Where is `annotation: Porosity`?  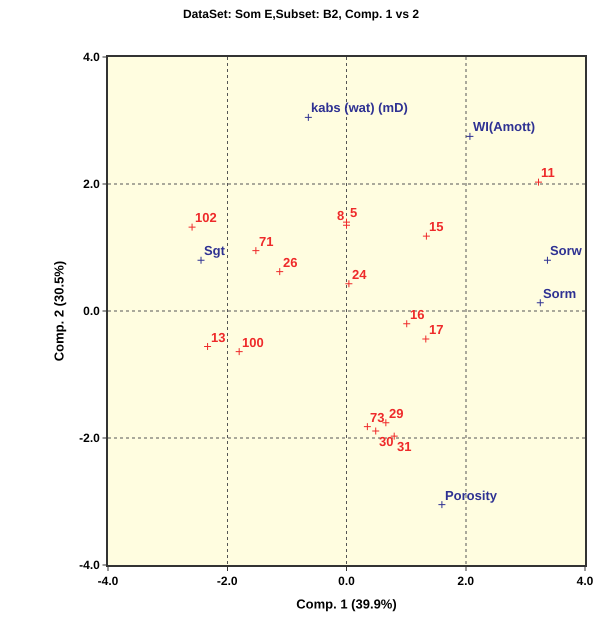
annotation: Porosity is located at coordinates (471, 495).